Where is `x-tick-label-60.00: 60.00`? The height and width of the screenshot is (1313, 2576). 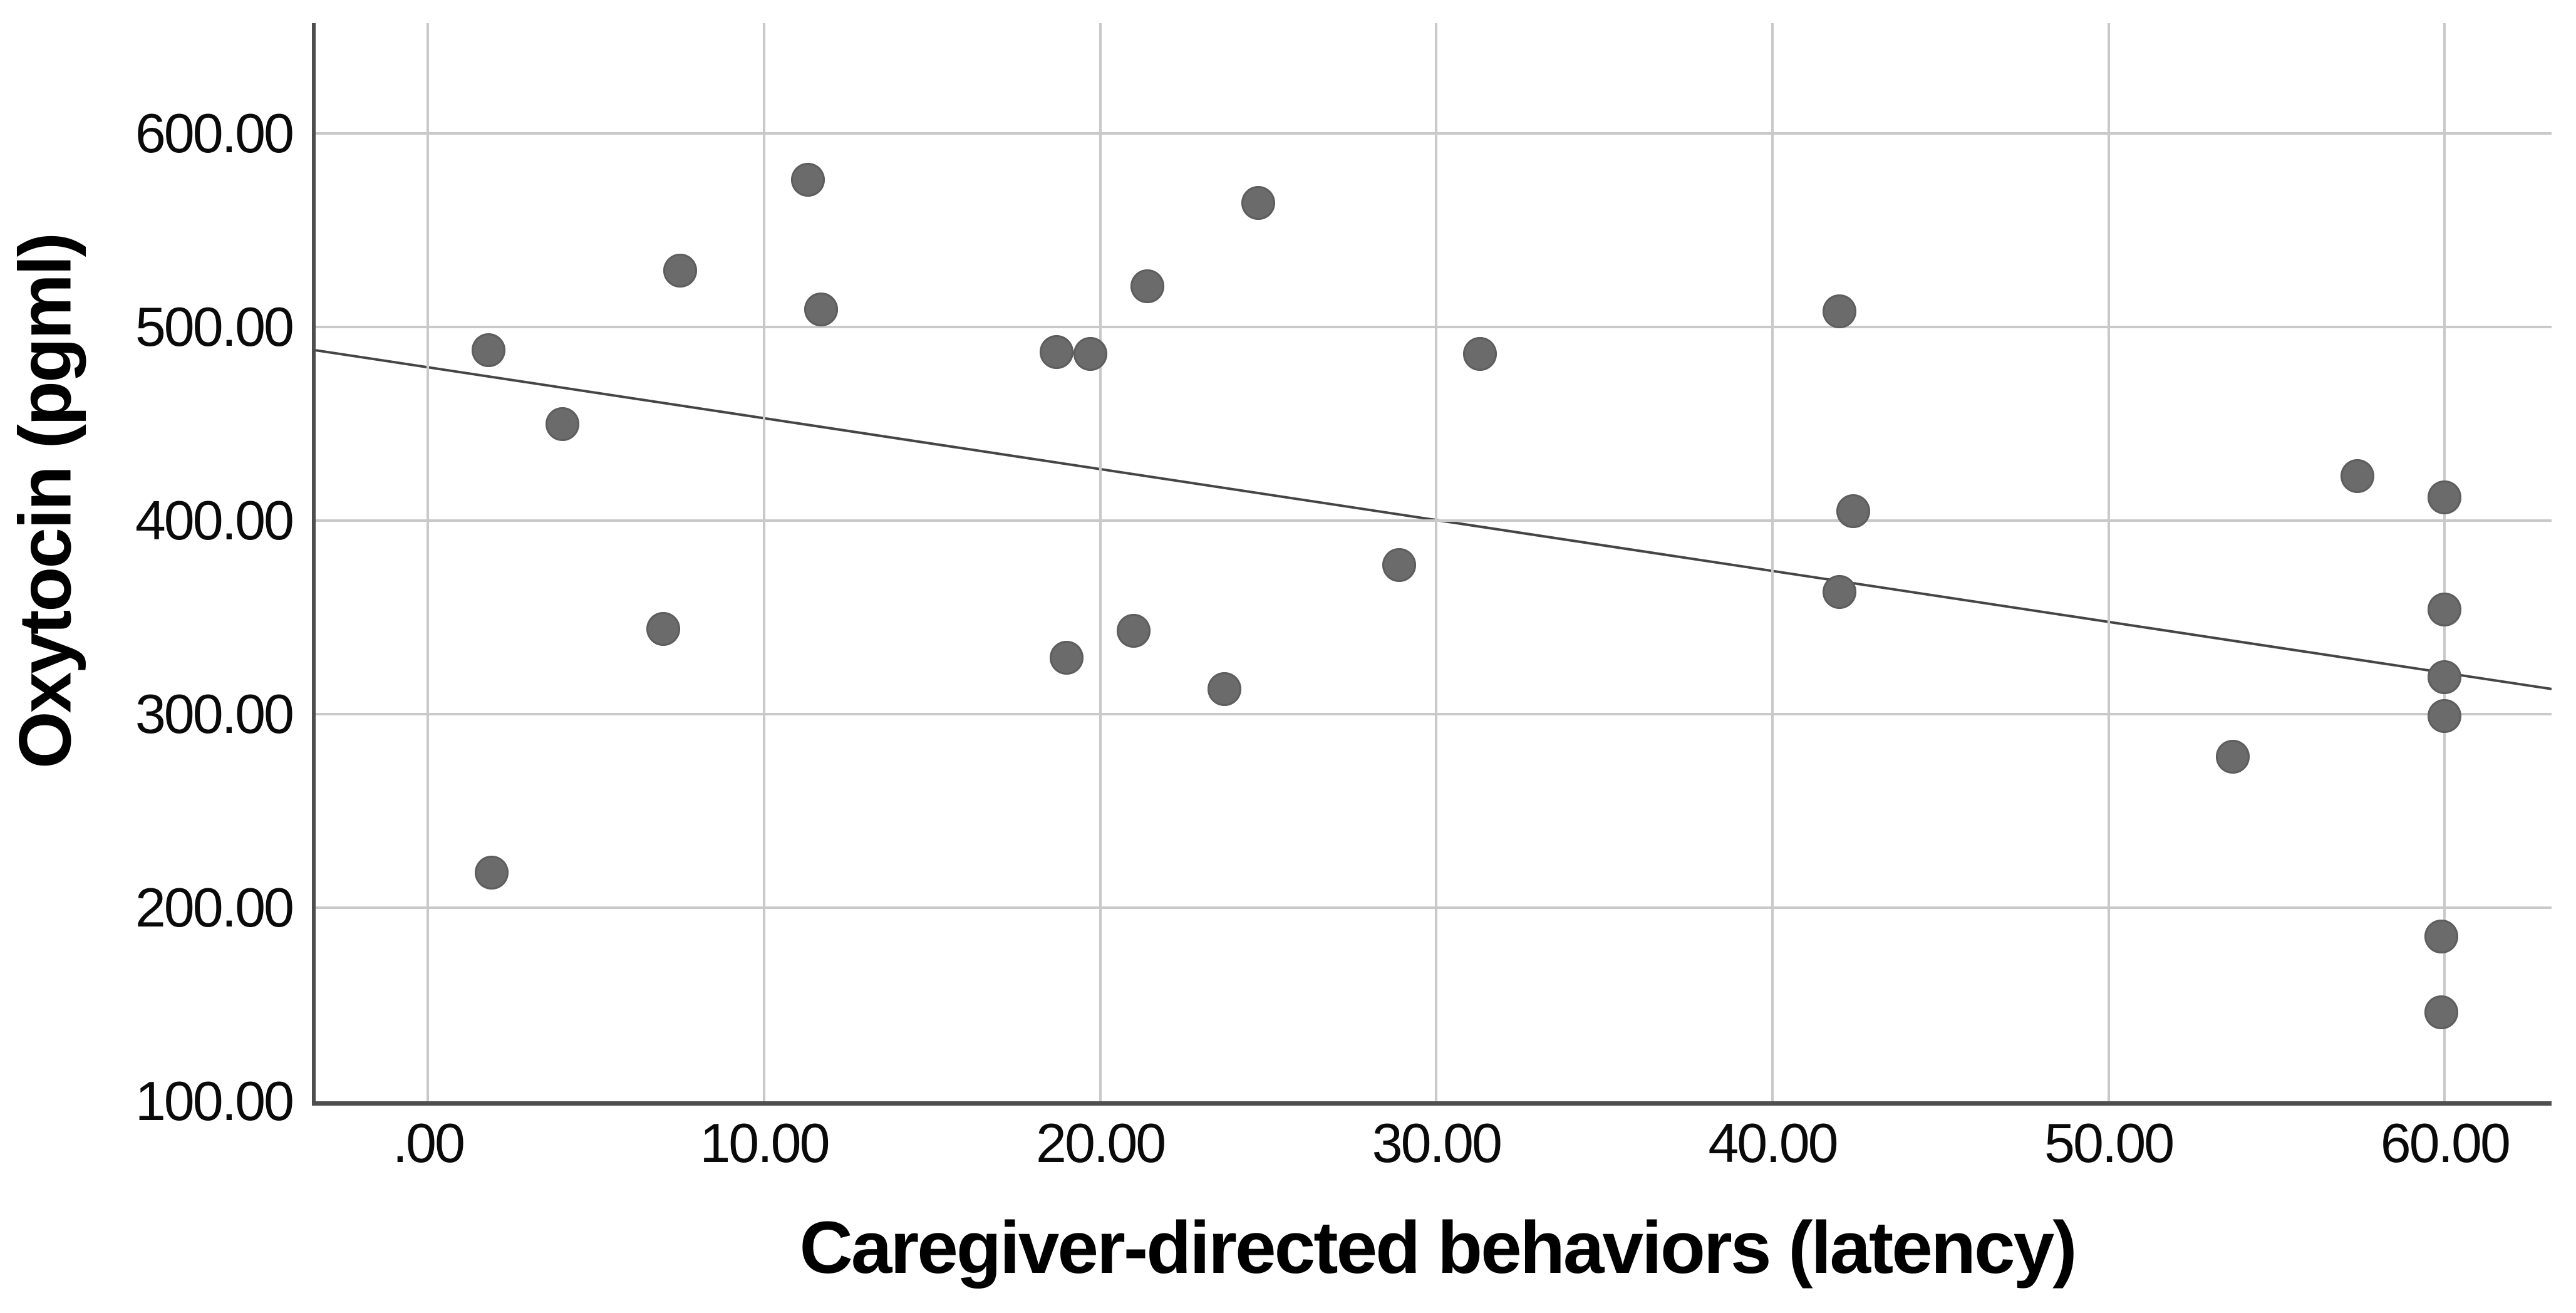
x-tick-label-60.00: 60.00 is located at coordinates (2445, 1143).